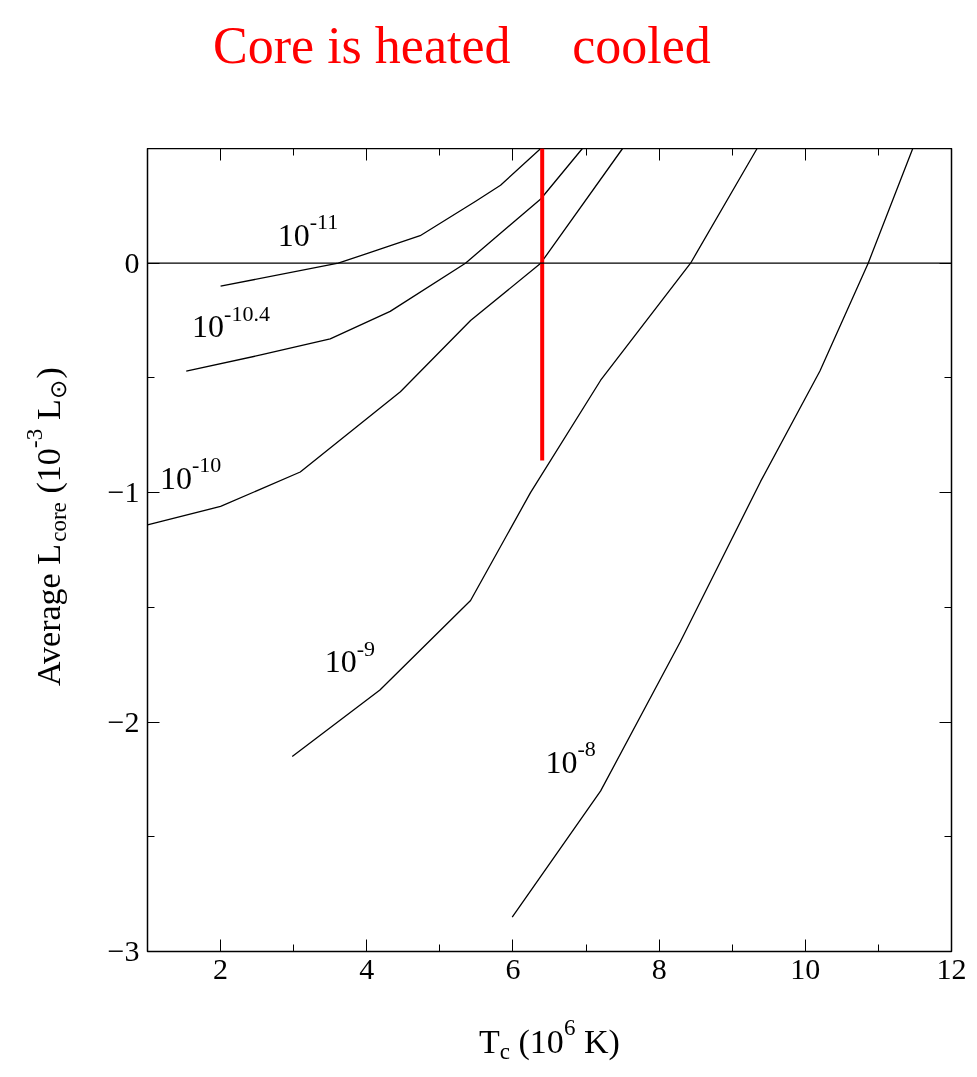 Image resolution: width=977 pixels, height=1077 pixels. Describe the element at coordinates (46, 526) in the screenshot. I see `y-axis-title: Average Lcore (10-3 L⊙)` at that location.